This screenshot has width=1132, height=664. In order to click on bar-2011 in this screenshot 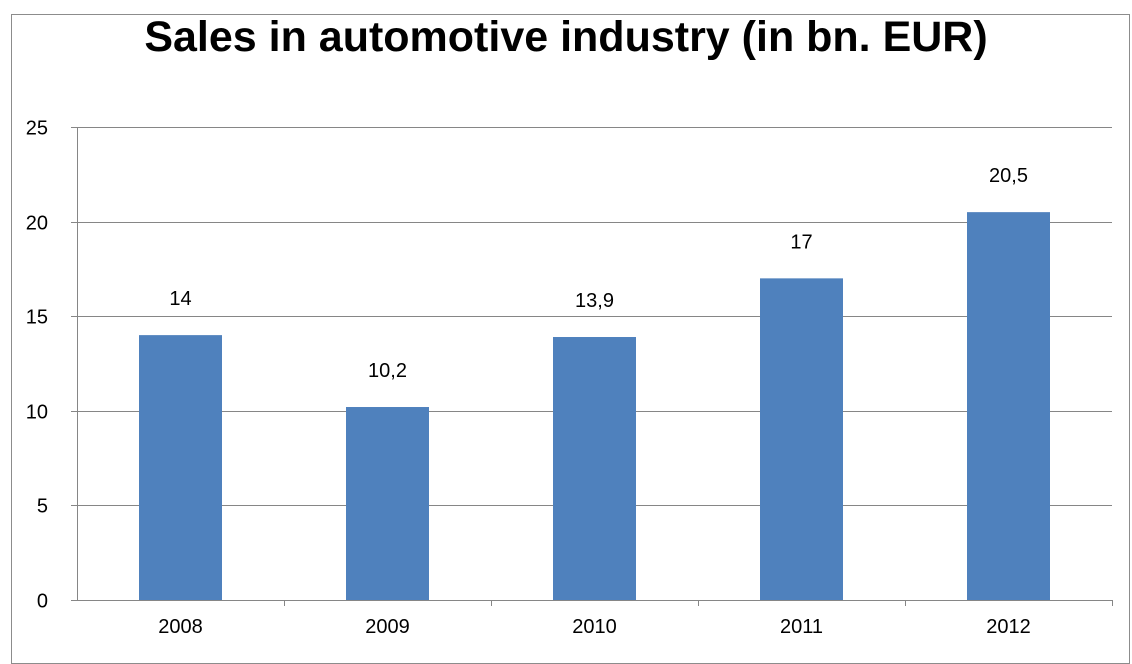, I will do `click(801, 439)`.